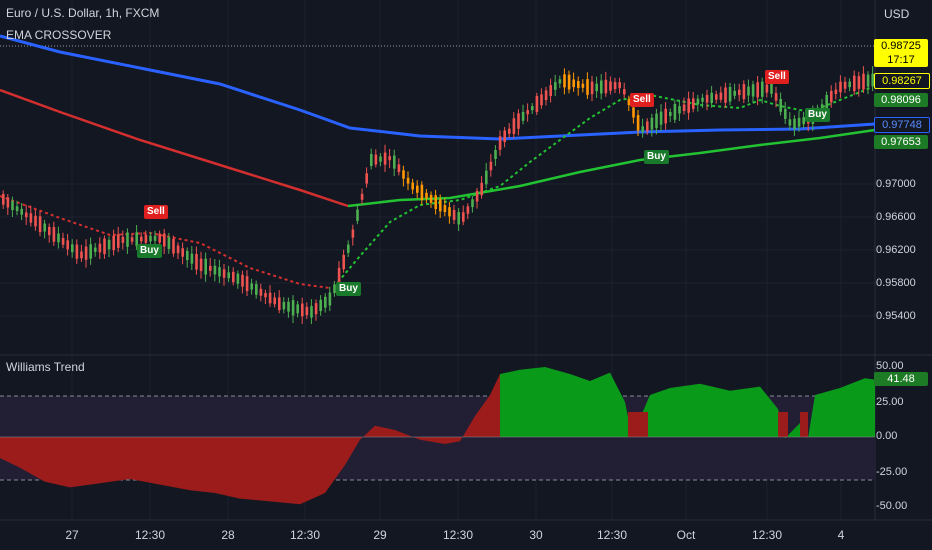  What do you see at coordinates (783, 424) in the screenshot?
I see `oscillator-bear-segment` at bounding box center [783, 424].